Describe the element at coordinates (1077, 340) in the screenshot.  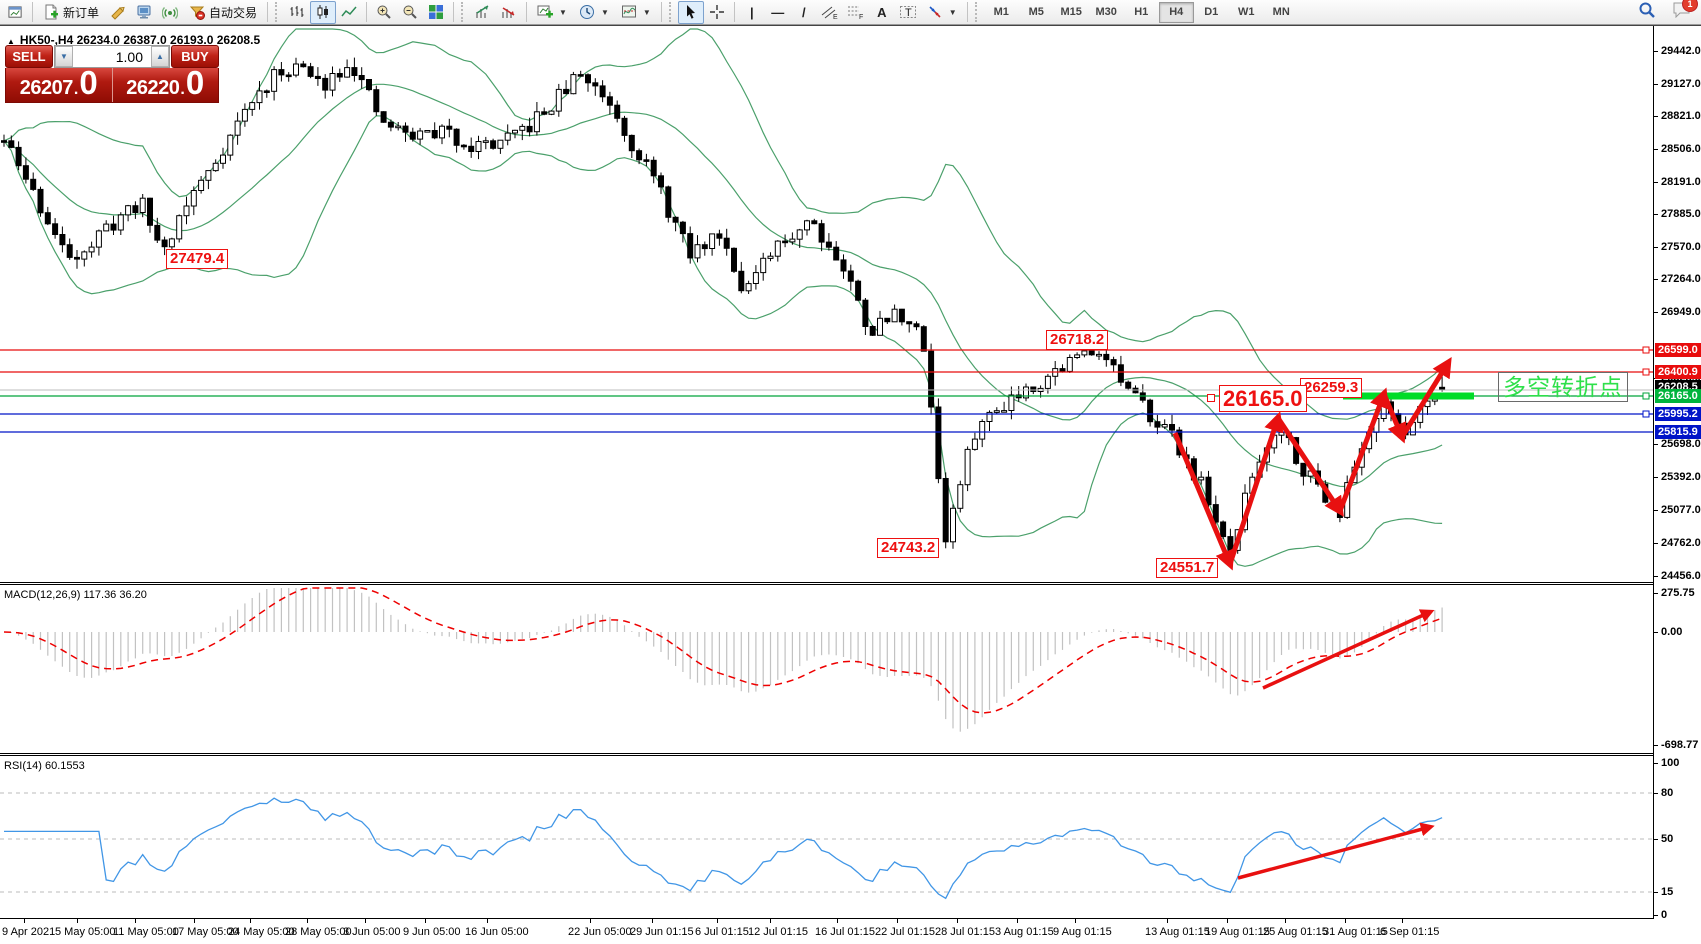
I see `price-text-label: 26718.2` at that location.